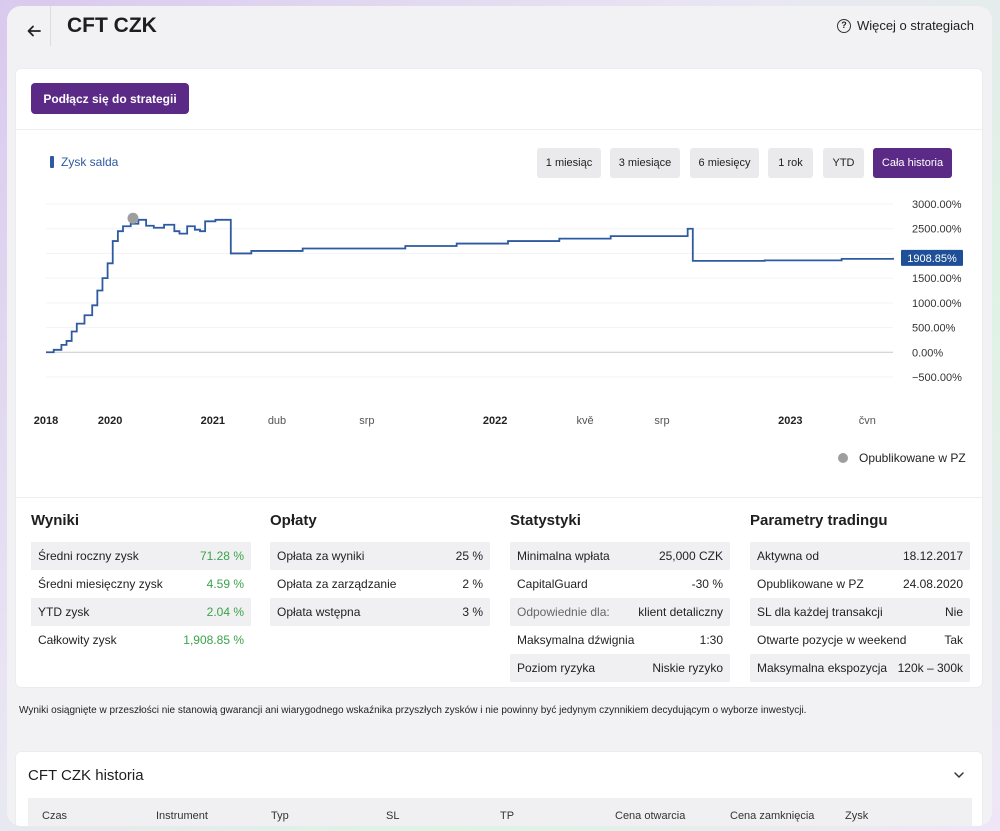  What do you see at coordinates (650, 816) in the screenshot?
I see `history-column-header: Cena otwarcia` at bounding box center [650, 816].